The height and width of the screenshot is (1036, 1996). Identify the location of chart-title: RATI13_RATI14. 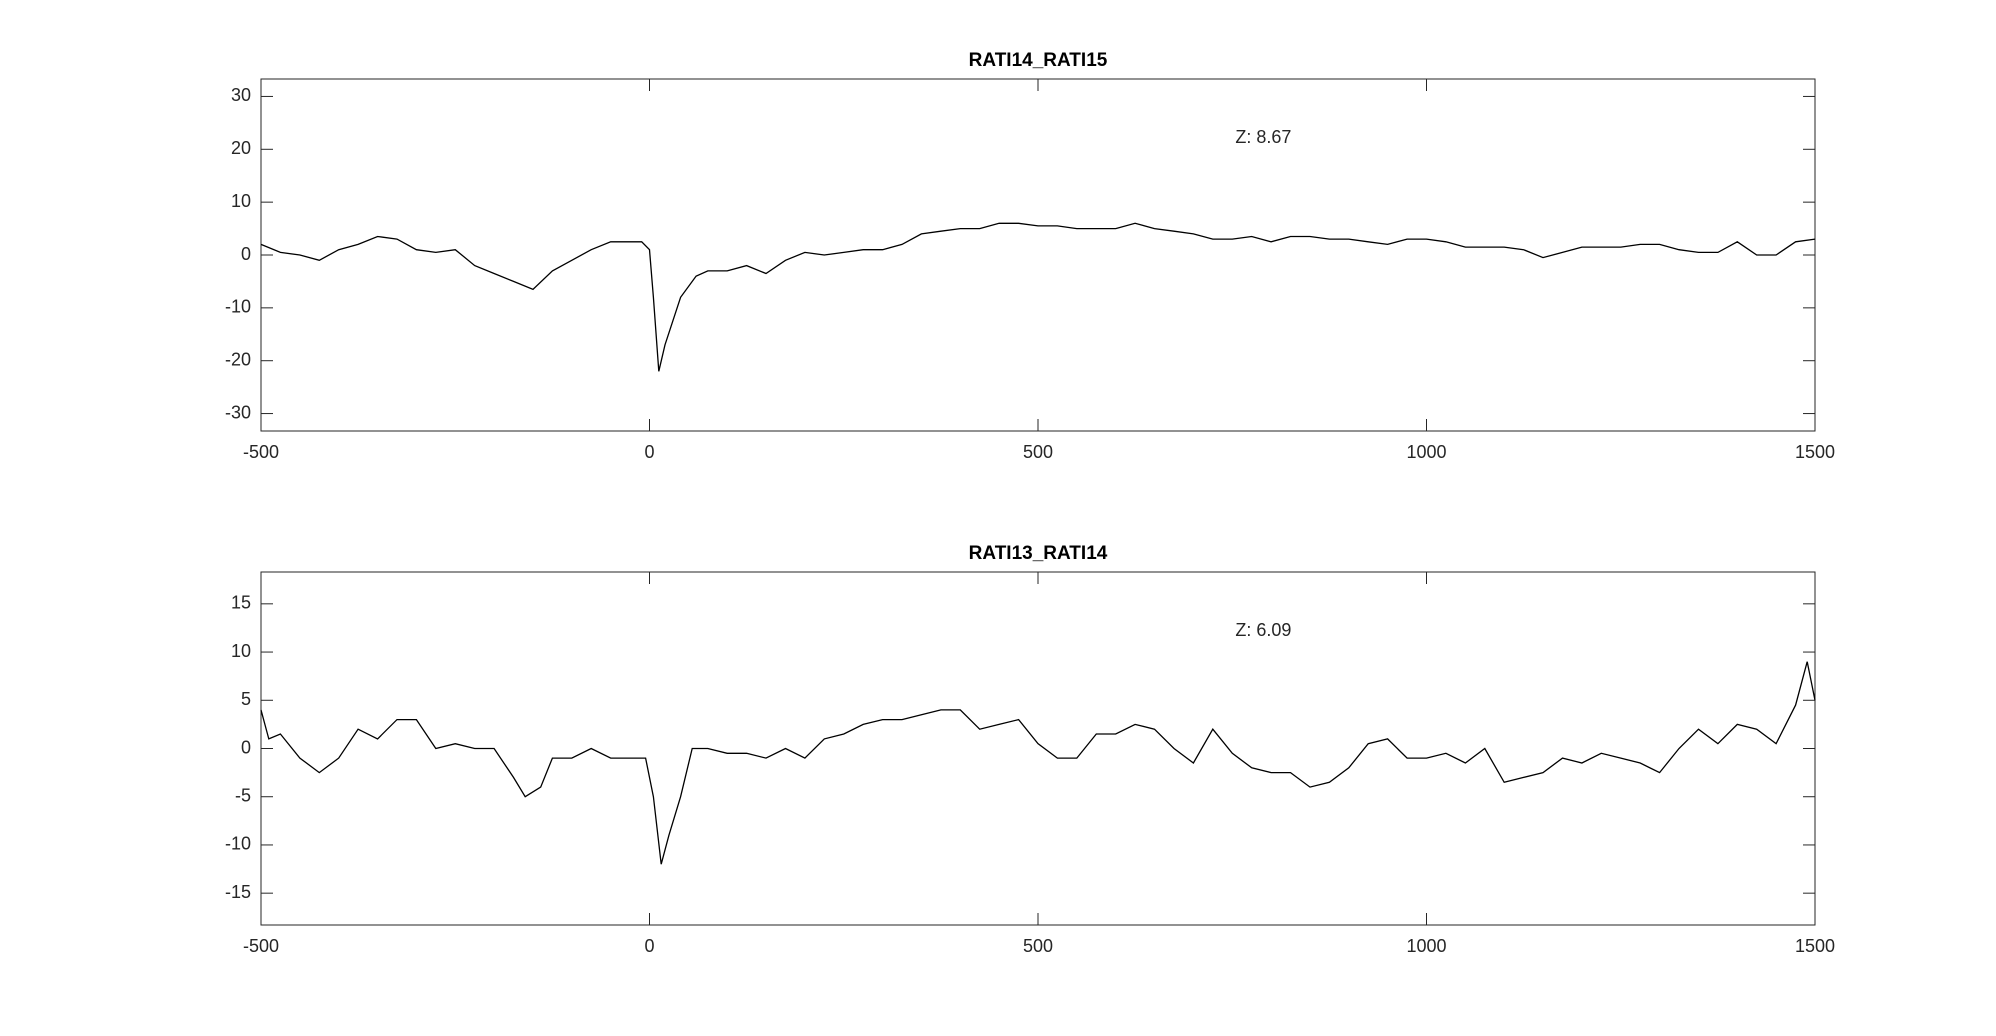
(1038, 553).